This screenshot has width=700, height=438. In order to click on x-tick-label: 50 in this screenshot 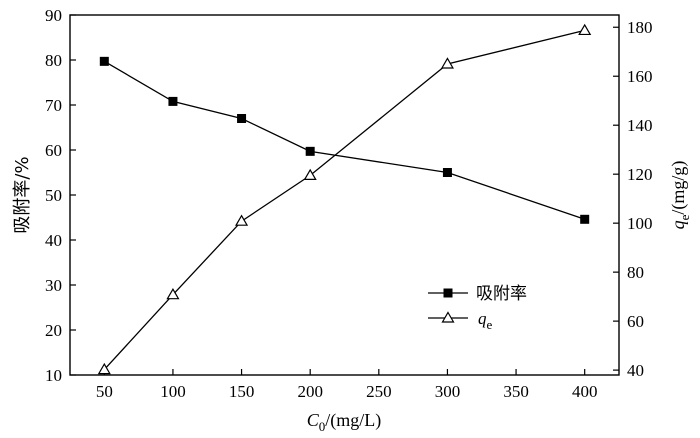, I will do `click(104, 391)`.